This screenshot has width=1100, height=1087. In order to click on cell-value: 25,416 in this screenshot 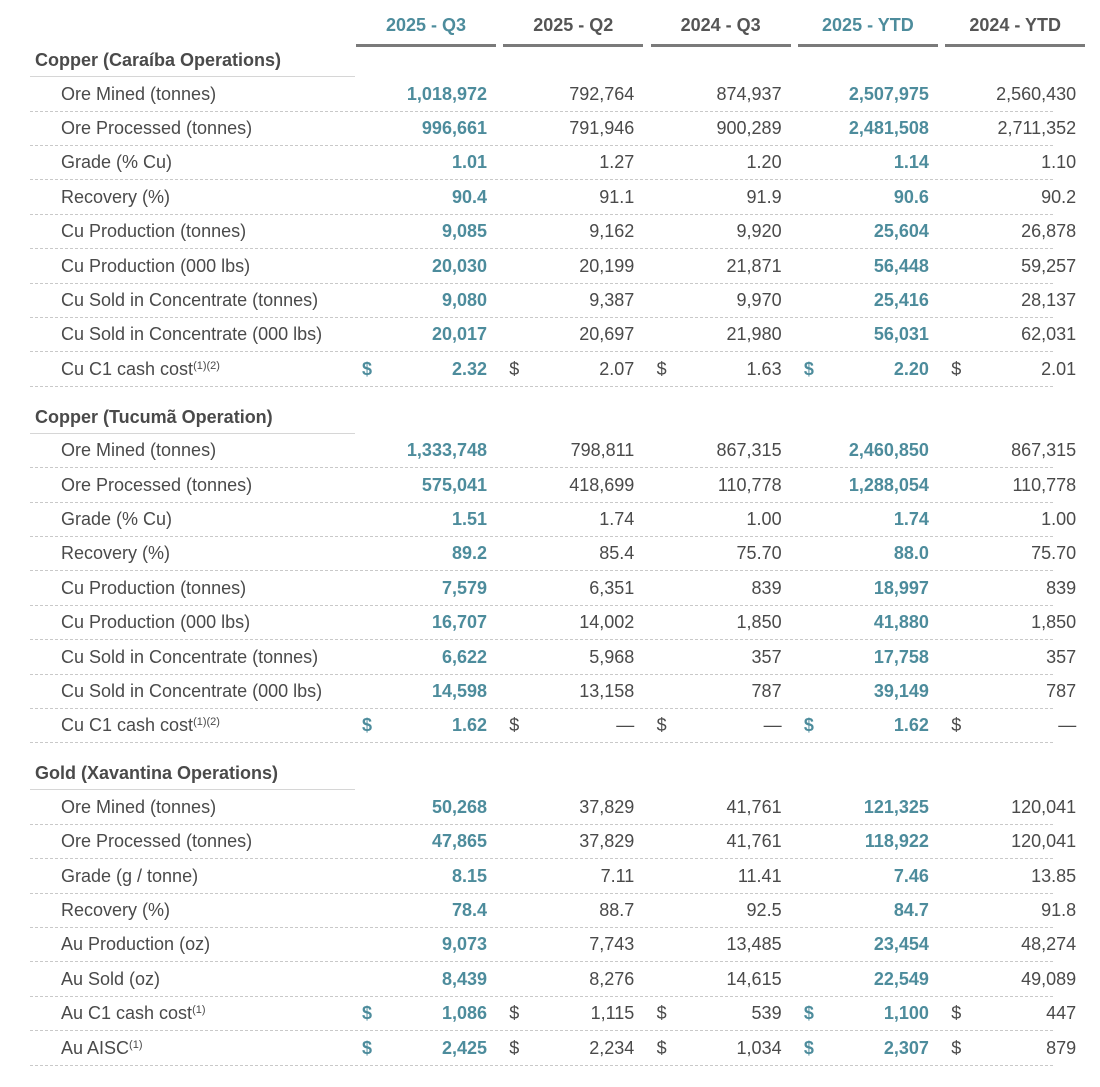, I will do `click(901, 299)`.